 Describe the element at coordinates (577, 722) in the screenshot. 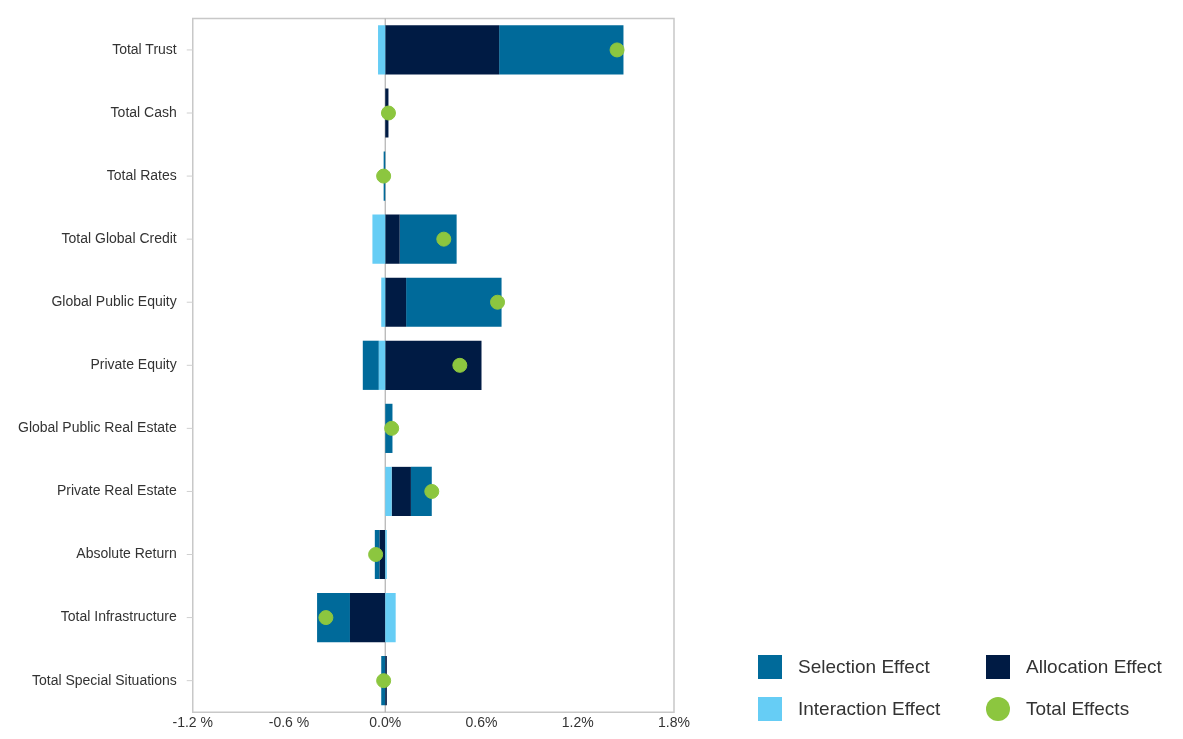

I see `x-tick-label: 1.2%` at that location.